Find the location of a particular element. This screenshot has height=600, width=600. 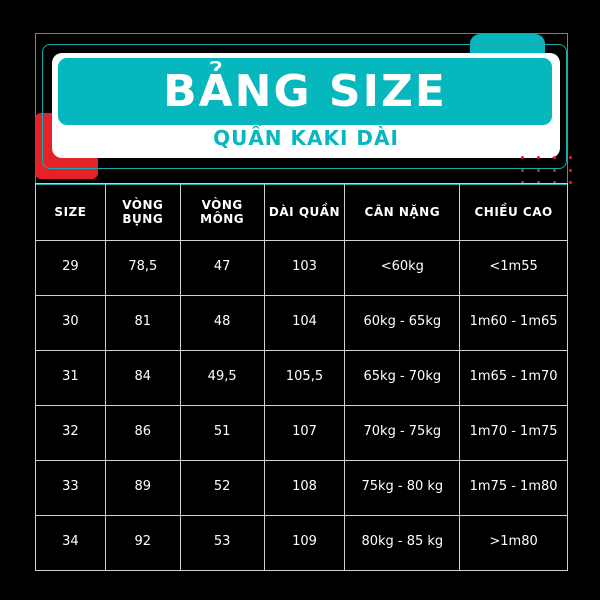

table-row: 34 92 53 109 80kg - 85 kg >1m80 is located at coordinates (301, 543).